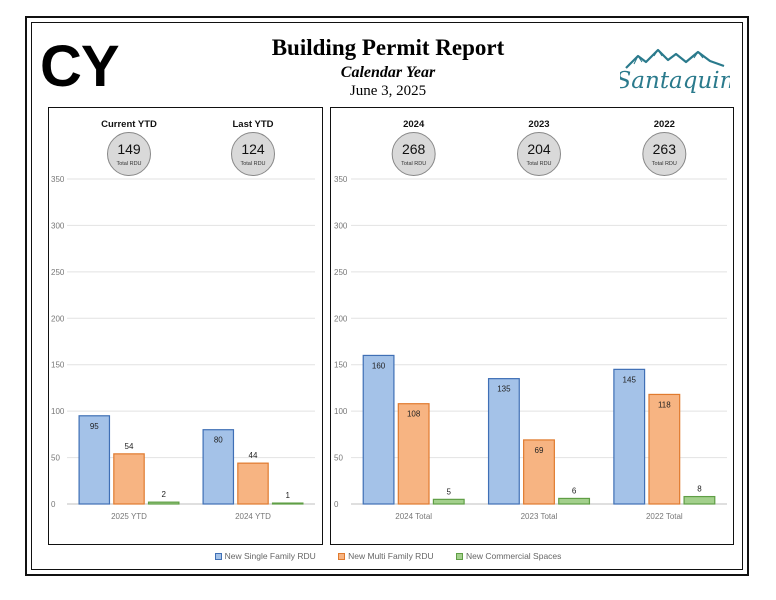 This screenshot has height=600, width=776. I want to click on data-label-multi-family-2022-total: 118, so click(664, 404).